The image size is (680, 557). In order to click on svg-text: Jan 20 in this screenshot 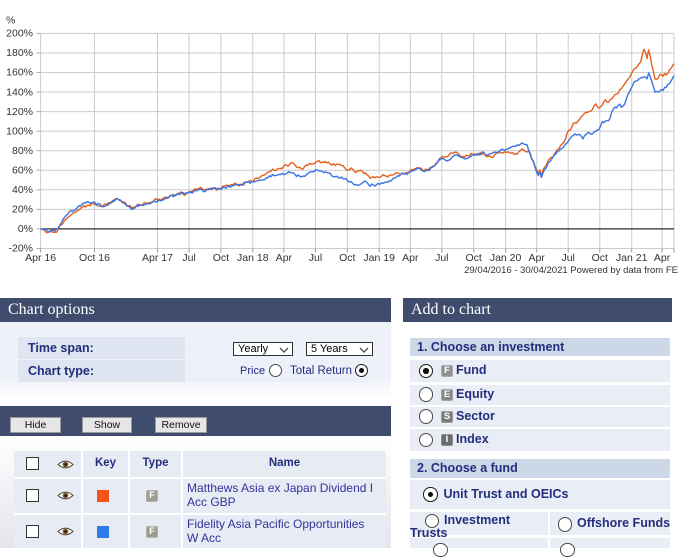, I will do `click(506, 258)`.